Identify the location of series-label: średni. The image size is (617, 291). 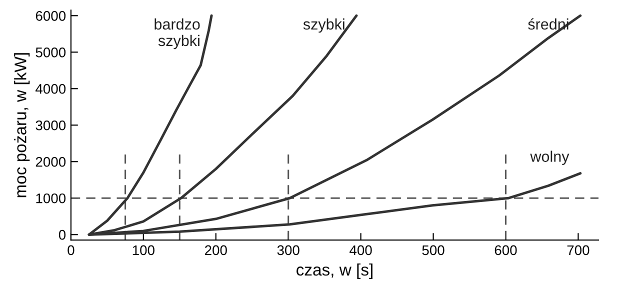
(548, 24).